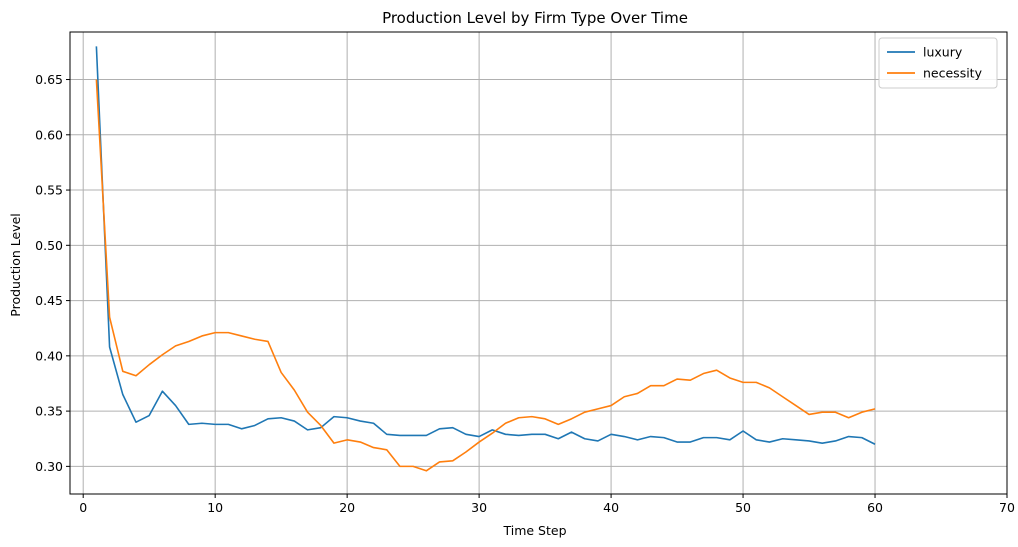  I want to click on y-tick-label: 0.35, so click(49, 411).